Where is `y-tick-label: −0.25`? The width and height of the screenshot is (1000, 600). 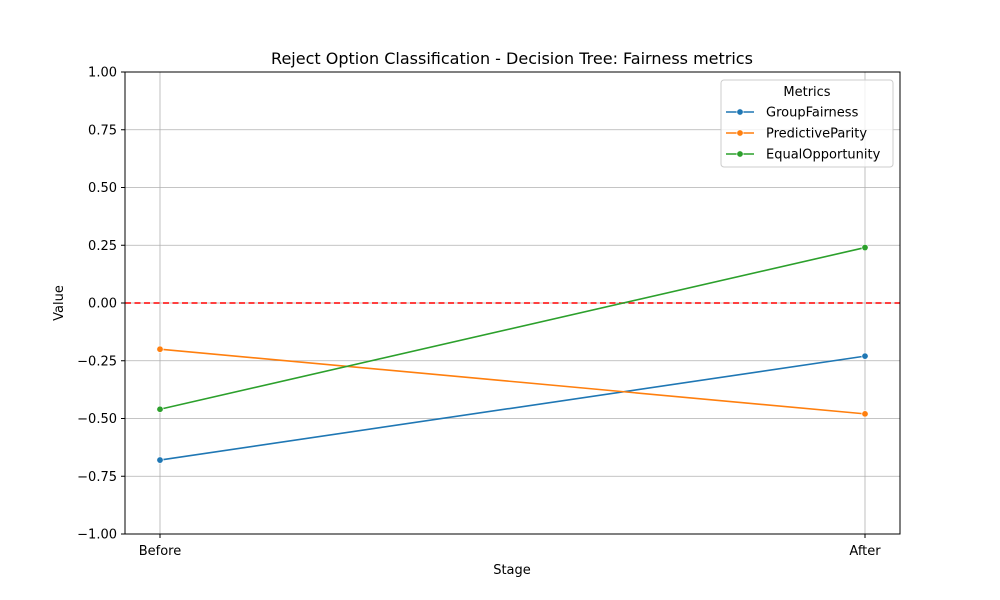 y-tick-label: −0.25 is located at coordinates (97, 361).